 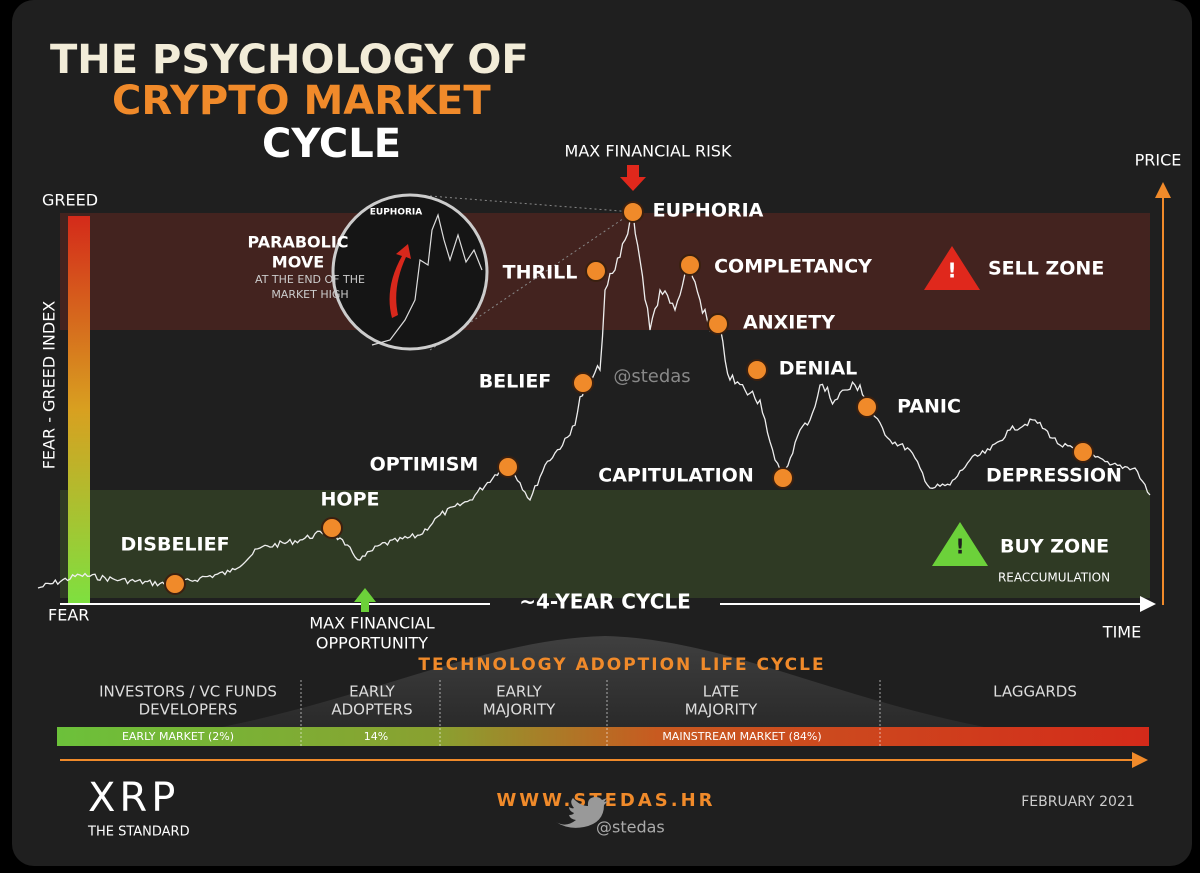 I want to click on risk-arrow, so click(x=633, y=178).